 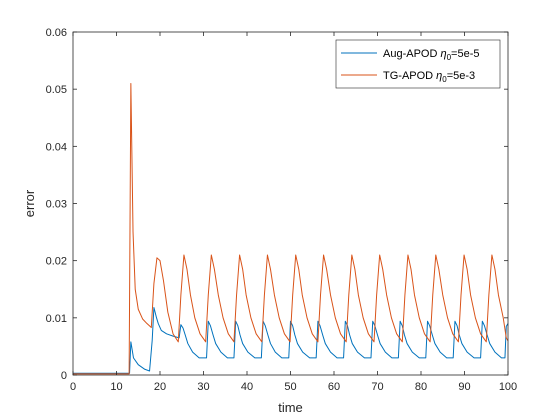 I want to click on x-axis-label: time, so click(x=290, y=407).